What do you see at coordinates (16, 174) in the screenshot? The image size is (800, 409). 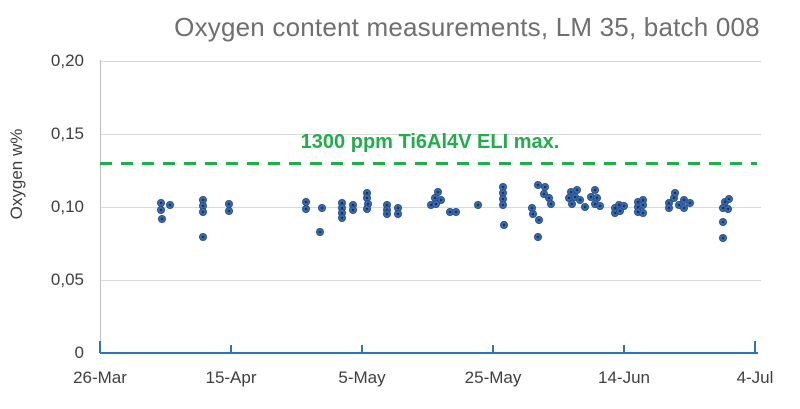 I see `y-axis-title: Oxygen w%` at bounding box center [16, 174].